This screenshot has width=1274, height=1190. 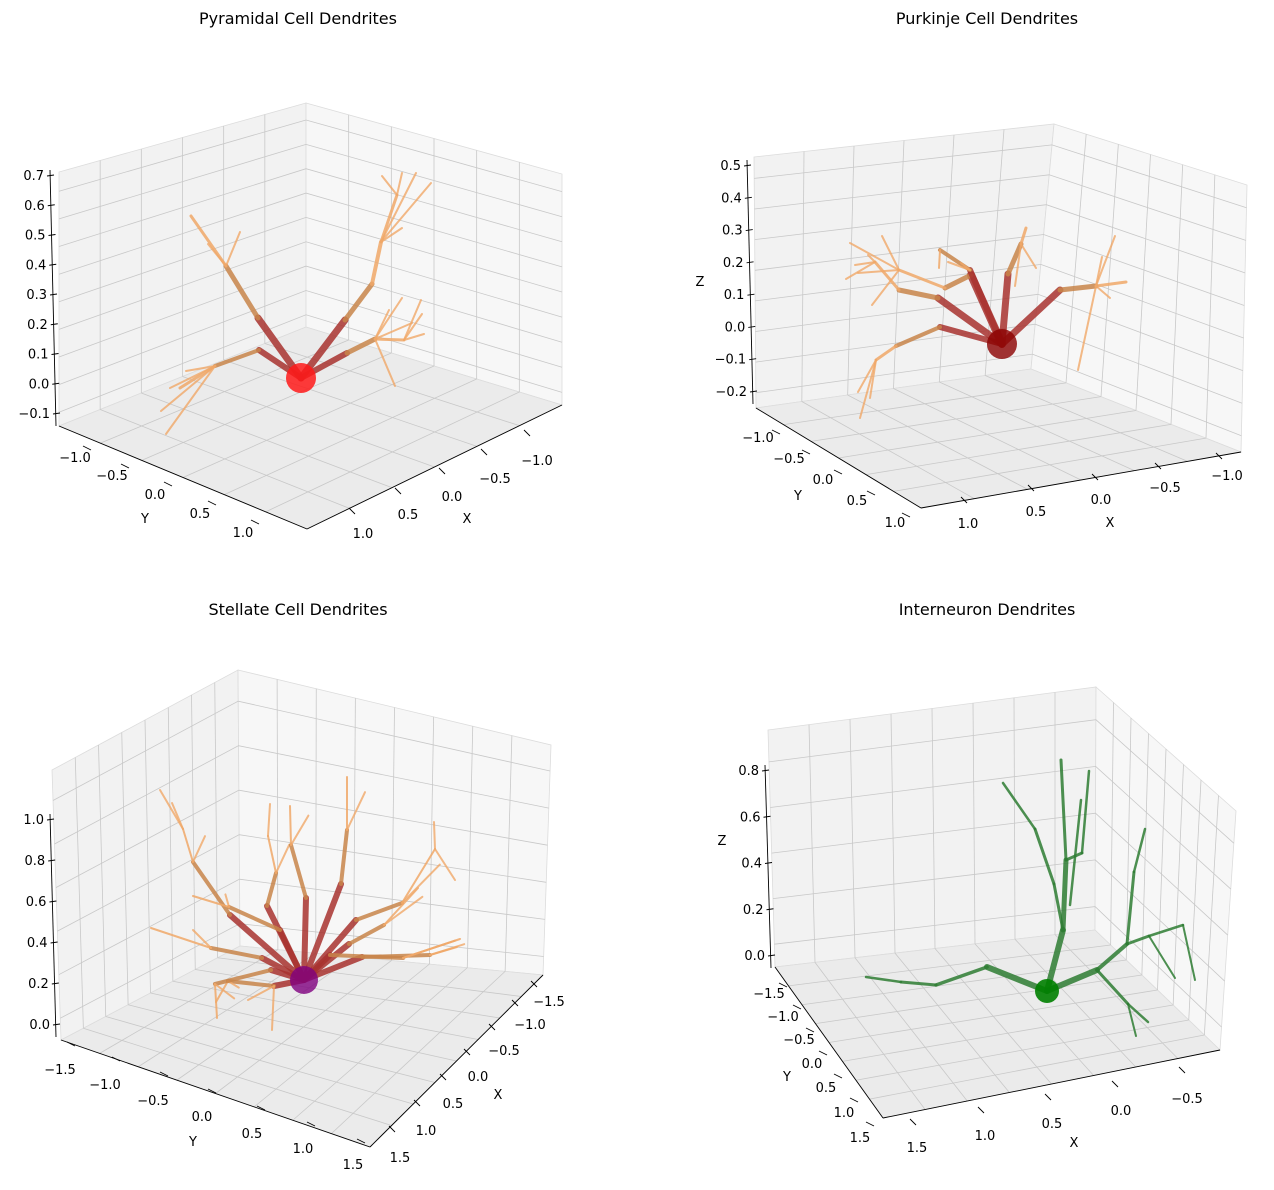 What do you see at coordinates (730, 166) in the screenshot?
I see `z-tick-label: 0.5` at bounding box center [730, 166].